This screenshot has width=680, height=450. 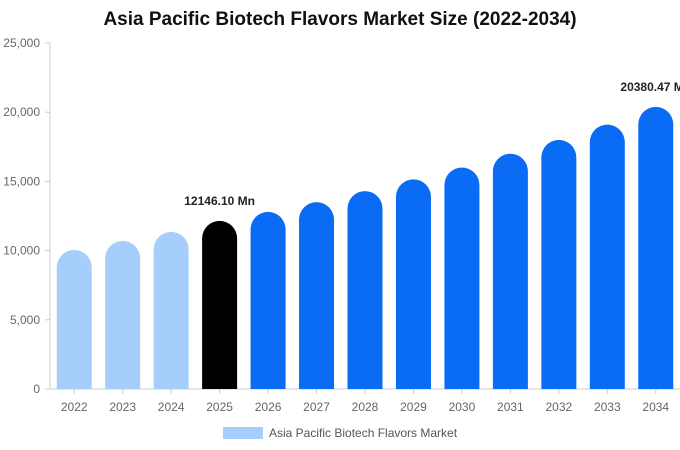 What do you see at coordinates (21, 43) in the screenshot?
I see `y-tick-label: 25,000` at bounding box center [21, 43].